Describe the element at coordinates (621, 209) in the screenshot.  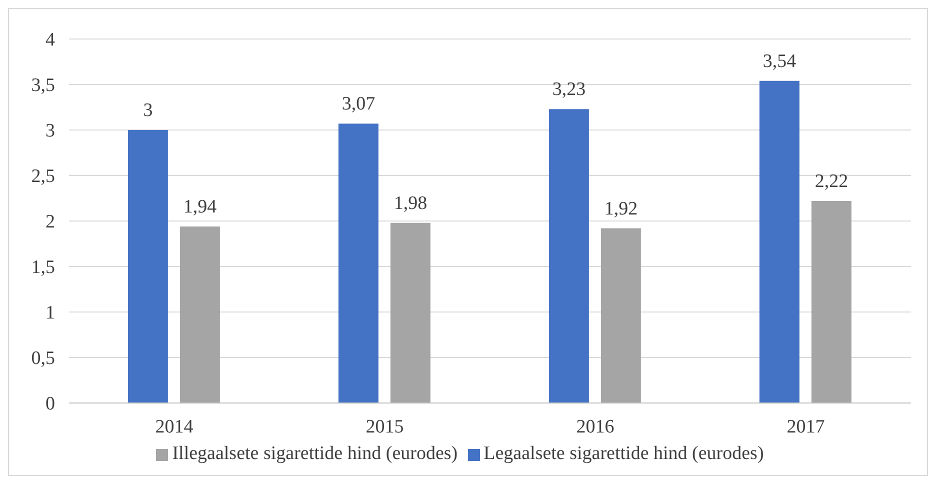
I see `data-label: 1,92` at that location.